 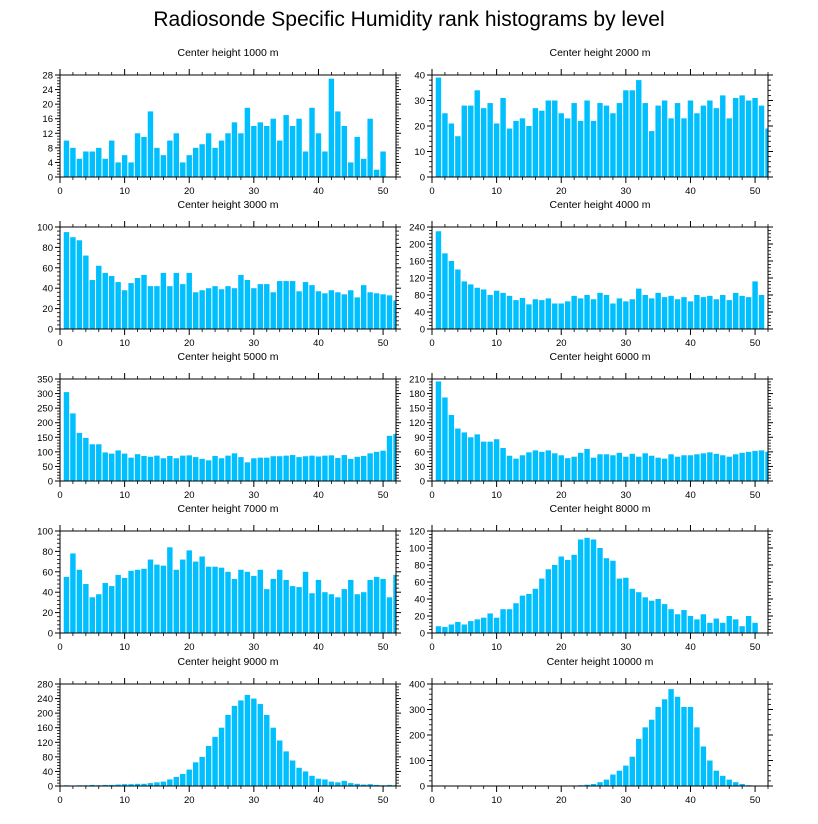 I want to click on y-tick-label: 80, so click(x=47, y=248).